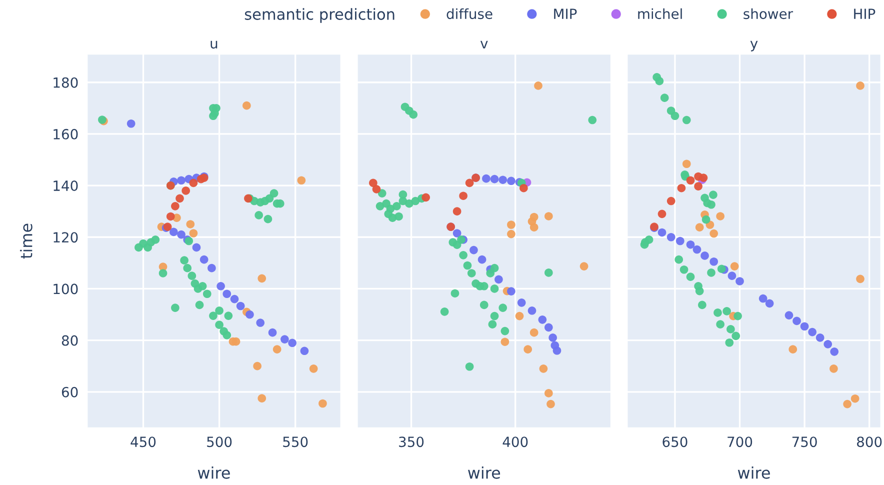  Describe the element at coordinates (70, 392) in the screenshot. I see `y-tick-label: 60` at that location.